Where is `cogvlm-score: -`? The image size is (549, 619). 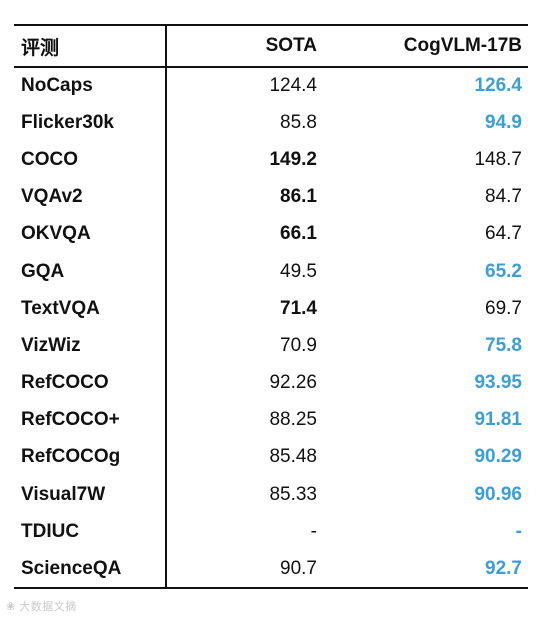
cogvlm-score: - is located at coordinates (518, 531).